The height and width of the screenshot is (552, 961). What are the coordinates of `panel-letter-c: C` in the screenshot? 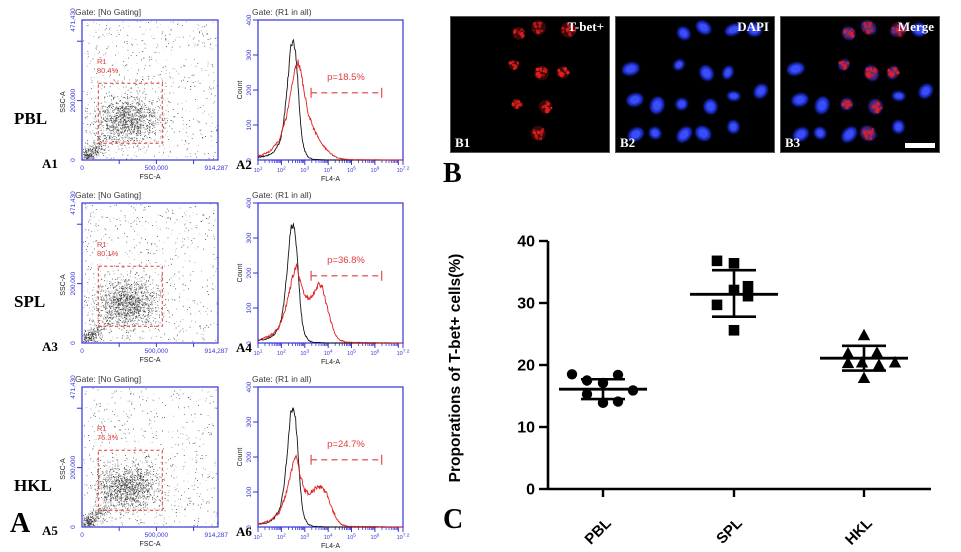 It's located at (453, 519).